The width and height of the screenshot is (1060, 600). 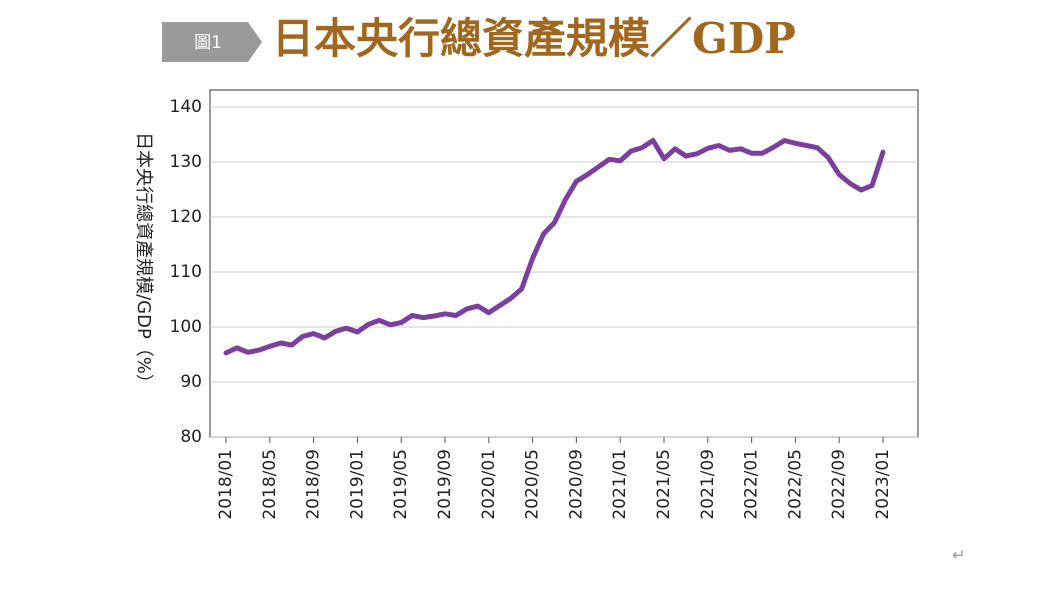 I want to click on x-tick-label: 2020/01, so click(x=489, y=484).